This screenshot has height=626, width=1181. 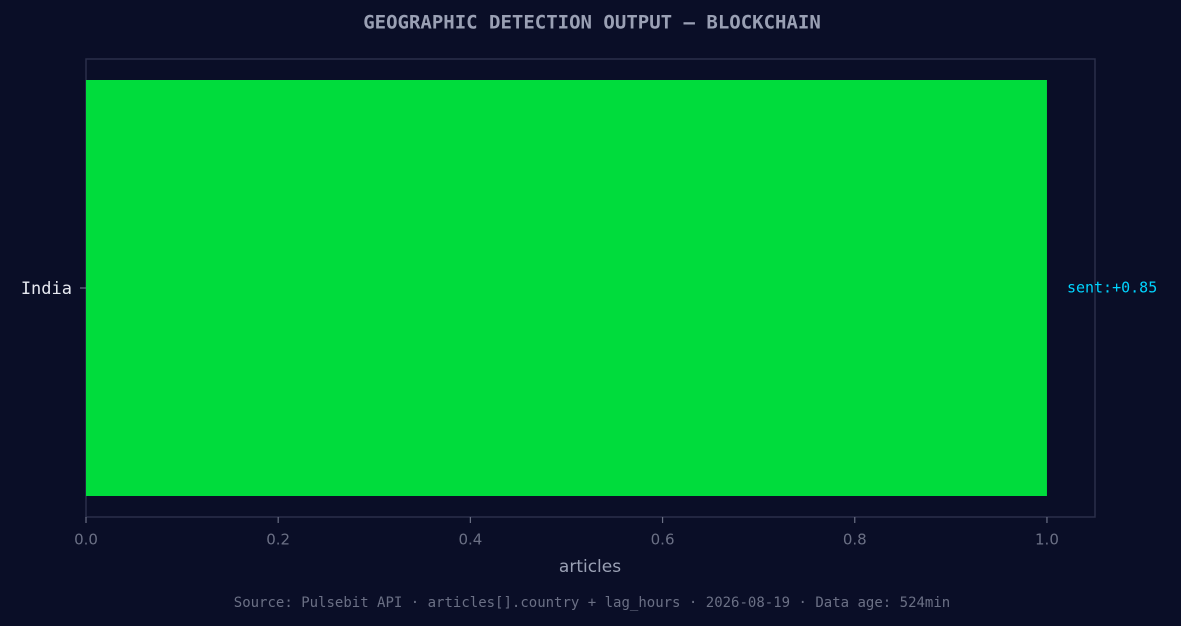 What do you see at coordinates (278, 540) in the screenshot?
I see `x-tick-label: 0.2` at bounding box center [278, 540].